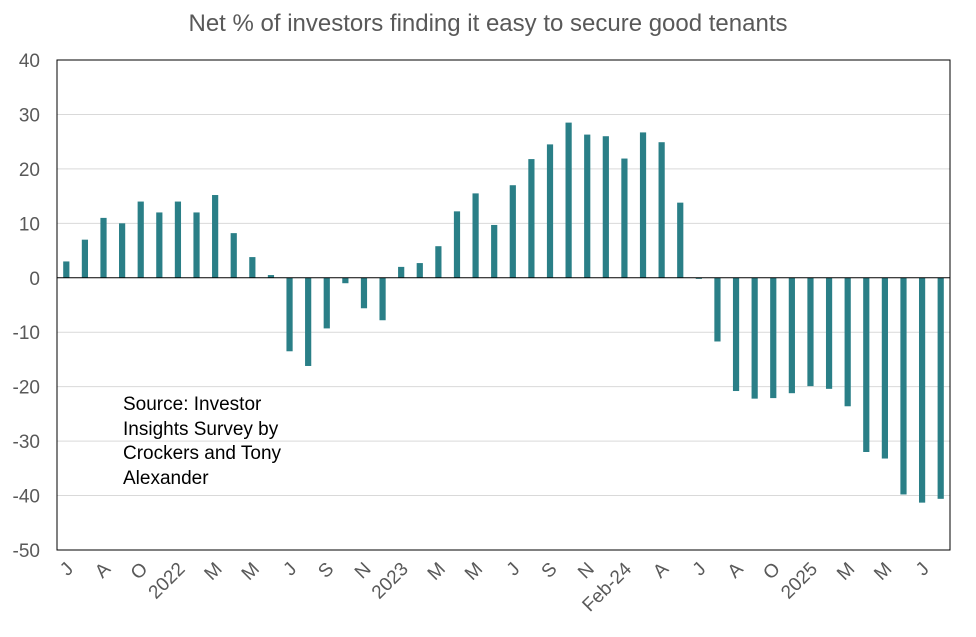 This screenshot has width=976, height=637. Describe the element at coordinates (799, 581) in the screenshot. I see `x-tick-label: 2025` at that location.